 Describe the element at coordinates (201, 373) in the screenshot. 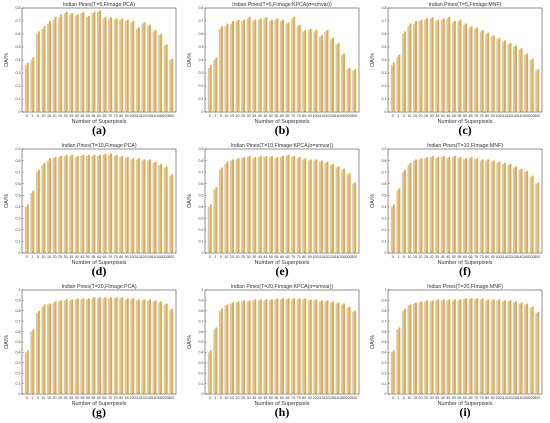

I see `y-tick-label: 0.2` at that location.